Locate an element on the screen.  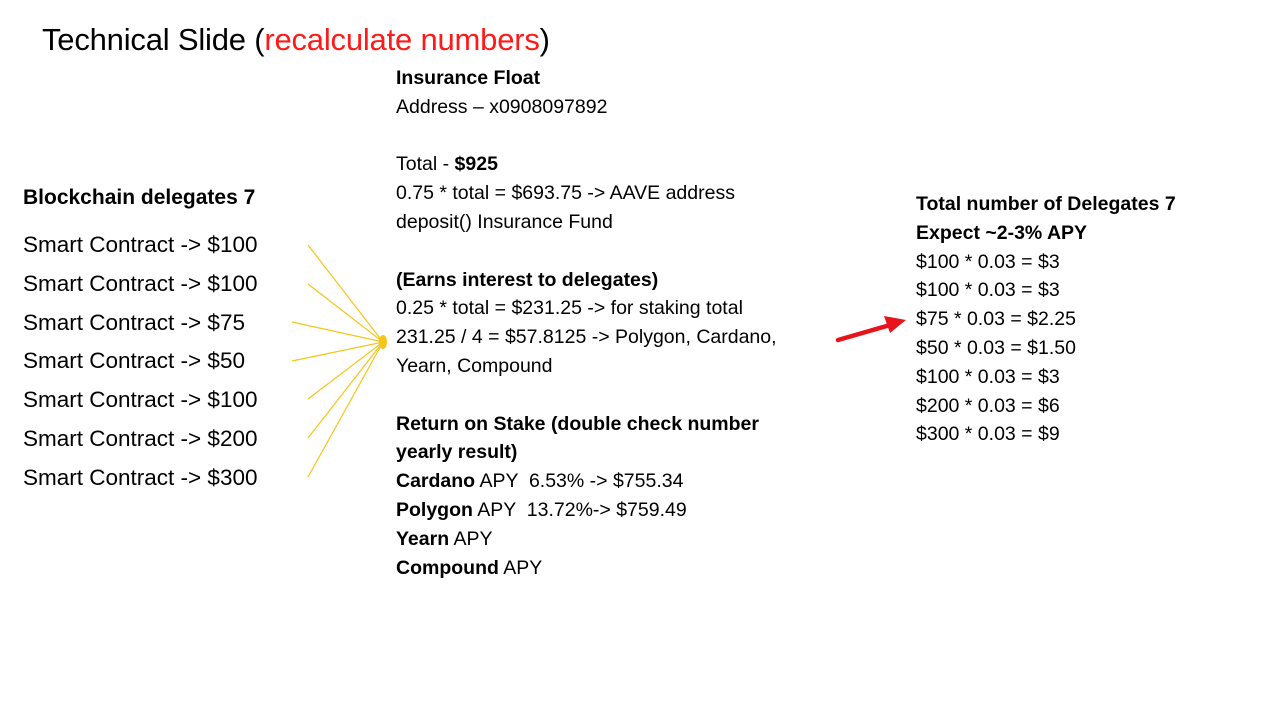
stake-row: Cardano APY 6.53% -> $755.34 is located at coordinates (586, 481).